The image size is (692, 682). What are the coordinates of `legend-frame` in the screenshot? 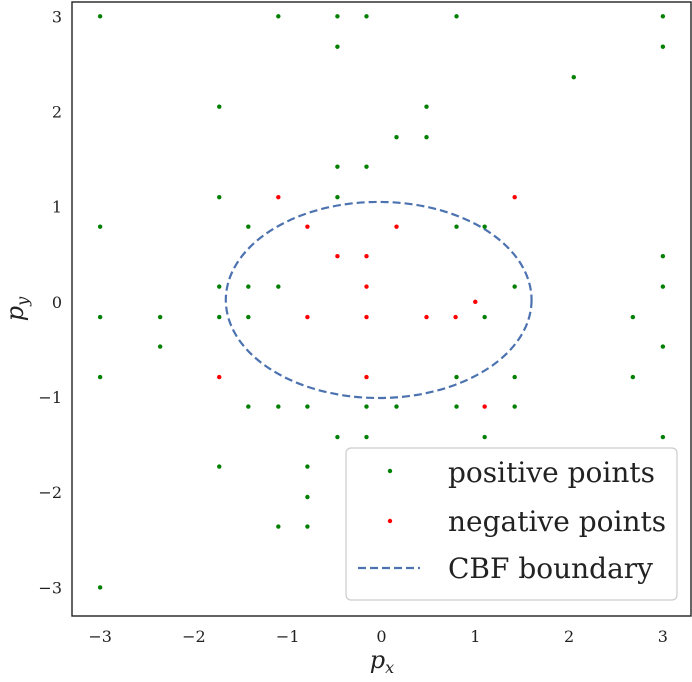 It's located at (511, 524).